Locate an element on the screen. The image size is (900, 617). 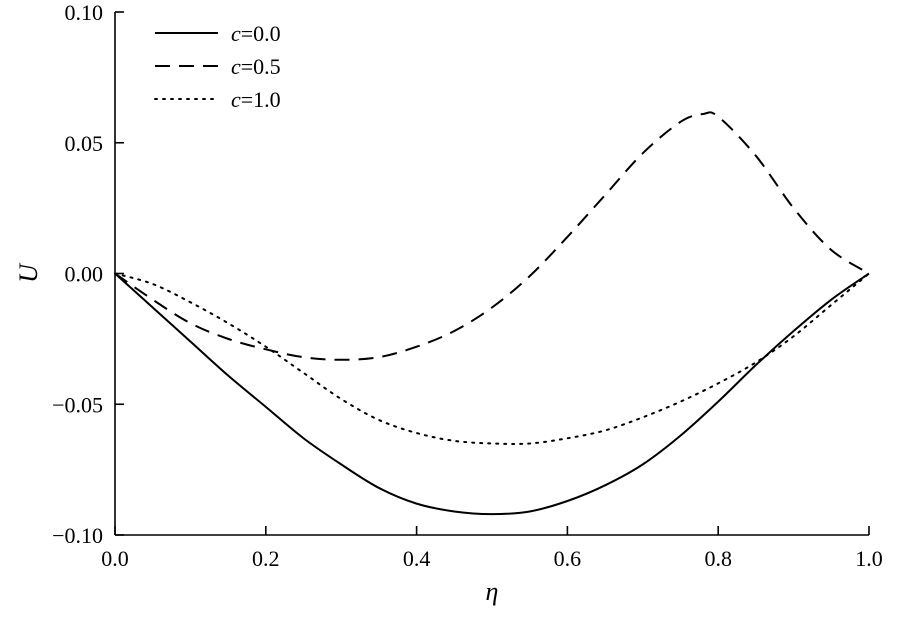
y-axis-title: U is located at coordinates (28, 272).